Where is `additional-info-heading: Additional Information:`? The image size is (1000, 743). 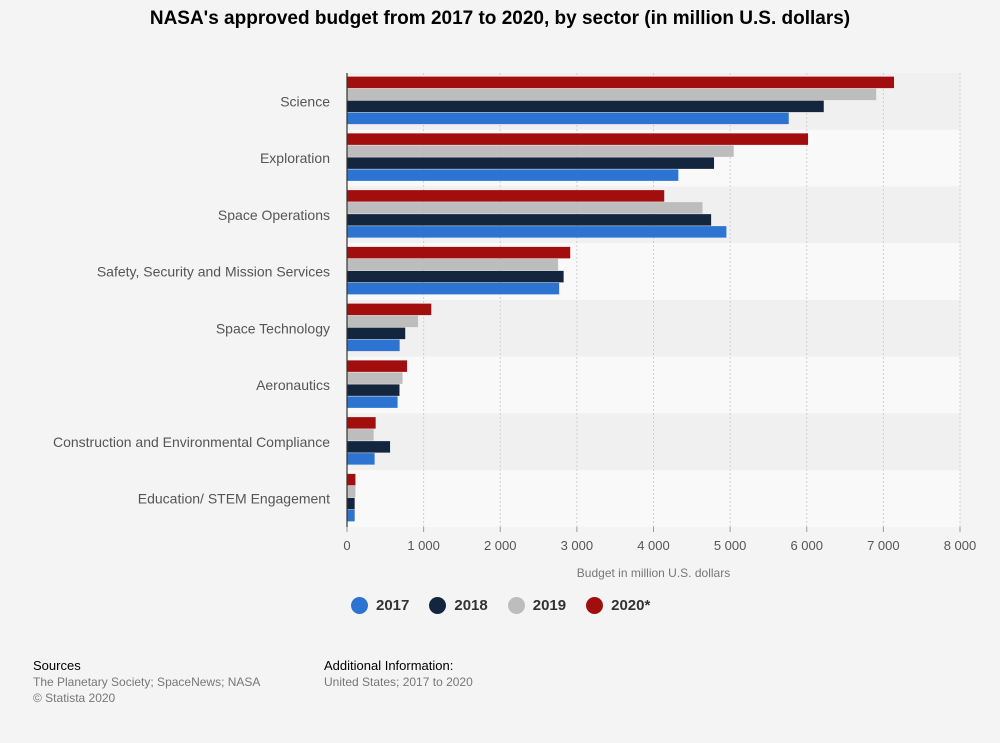
additional-info-heading: Additional Information: is located at coordinates (389, 665).